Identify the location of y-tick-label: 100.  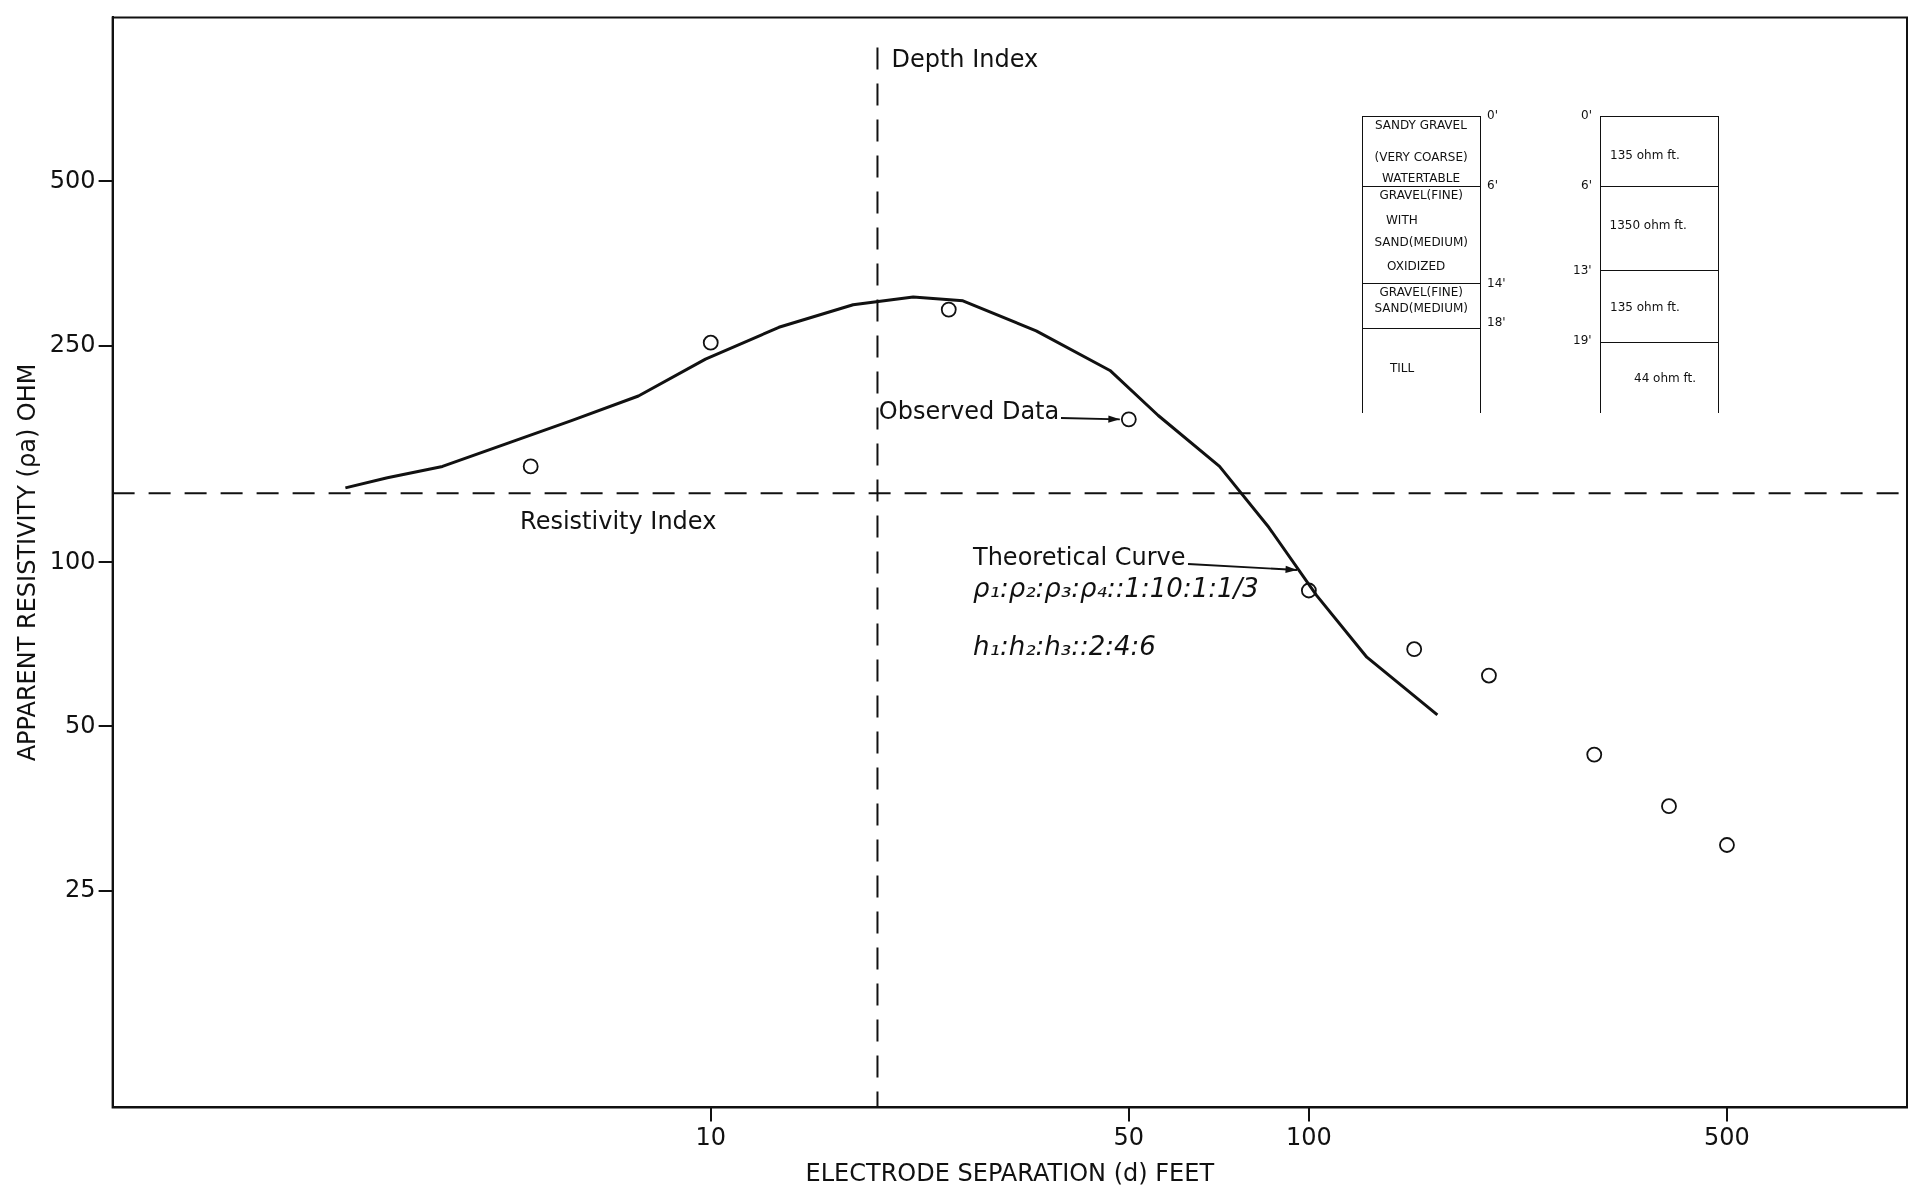
(72, 560).